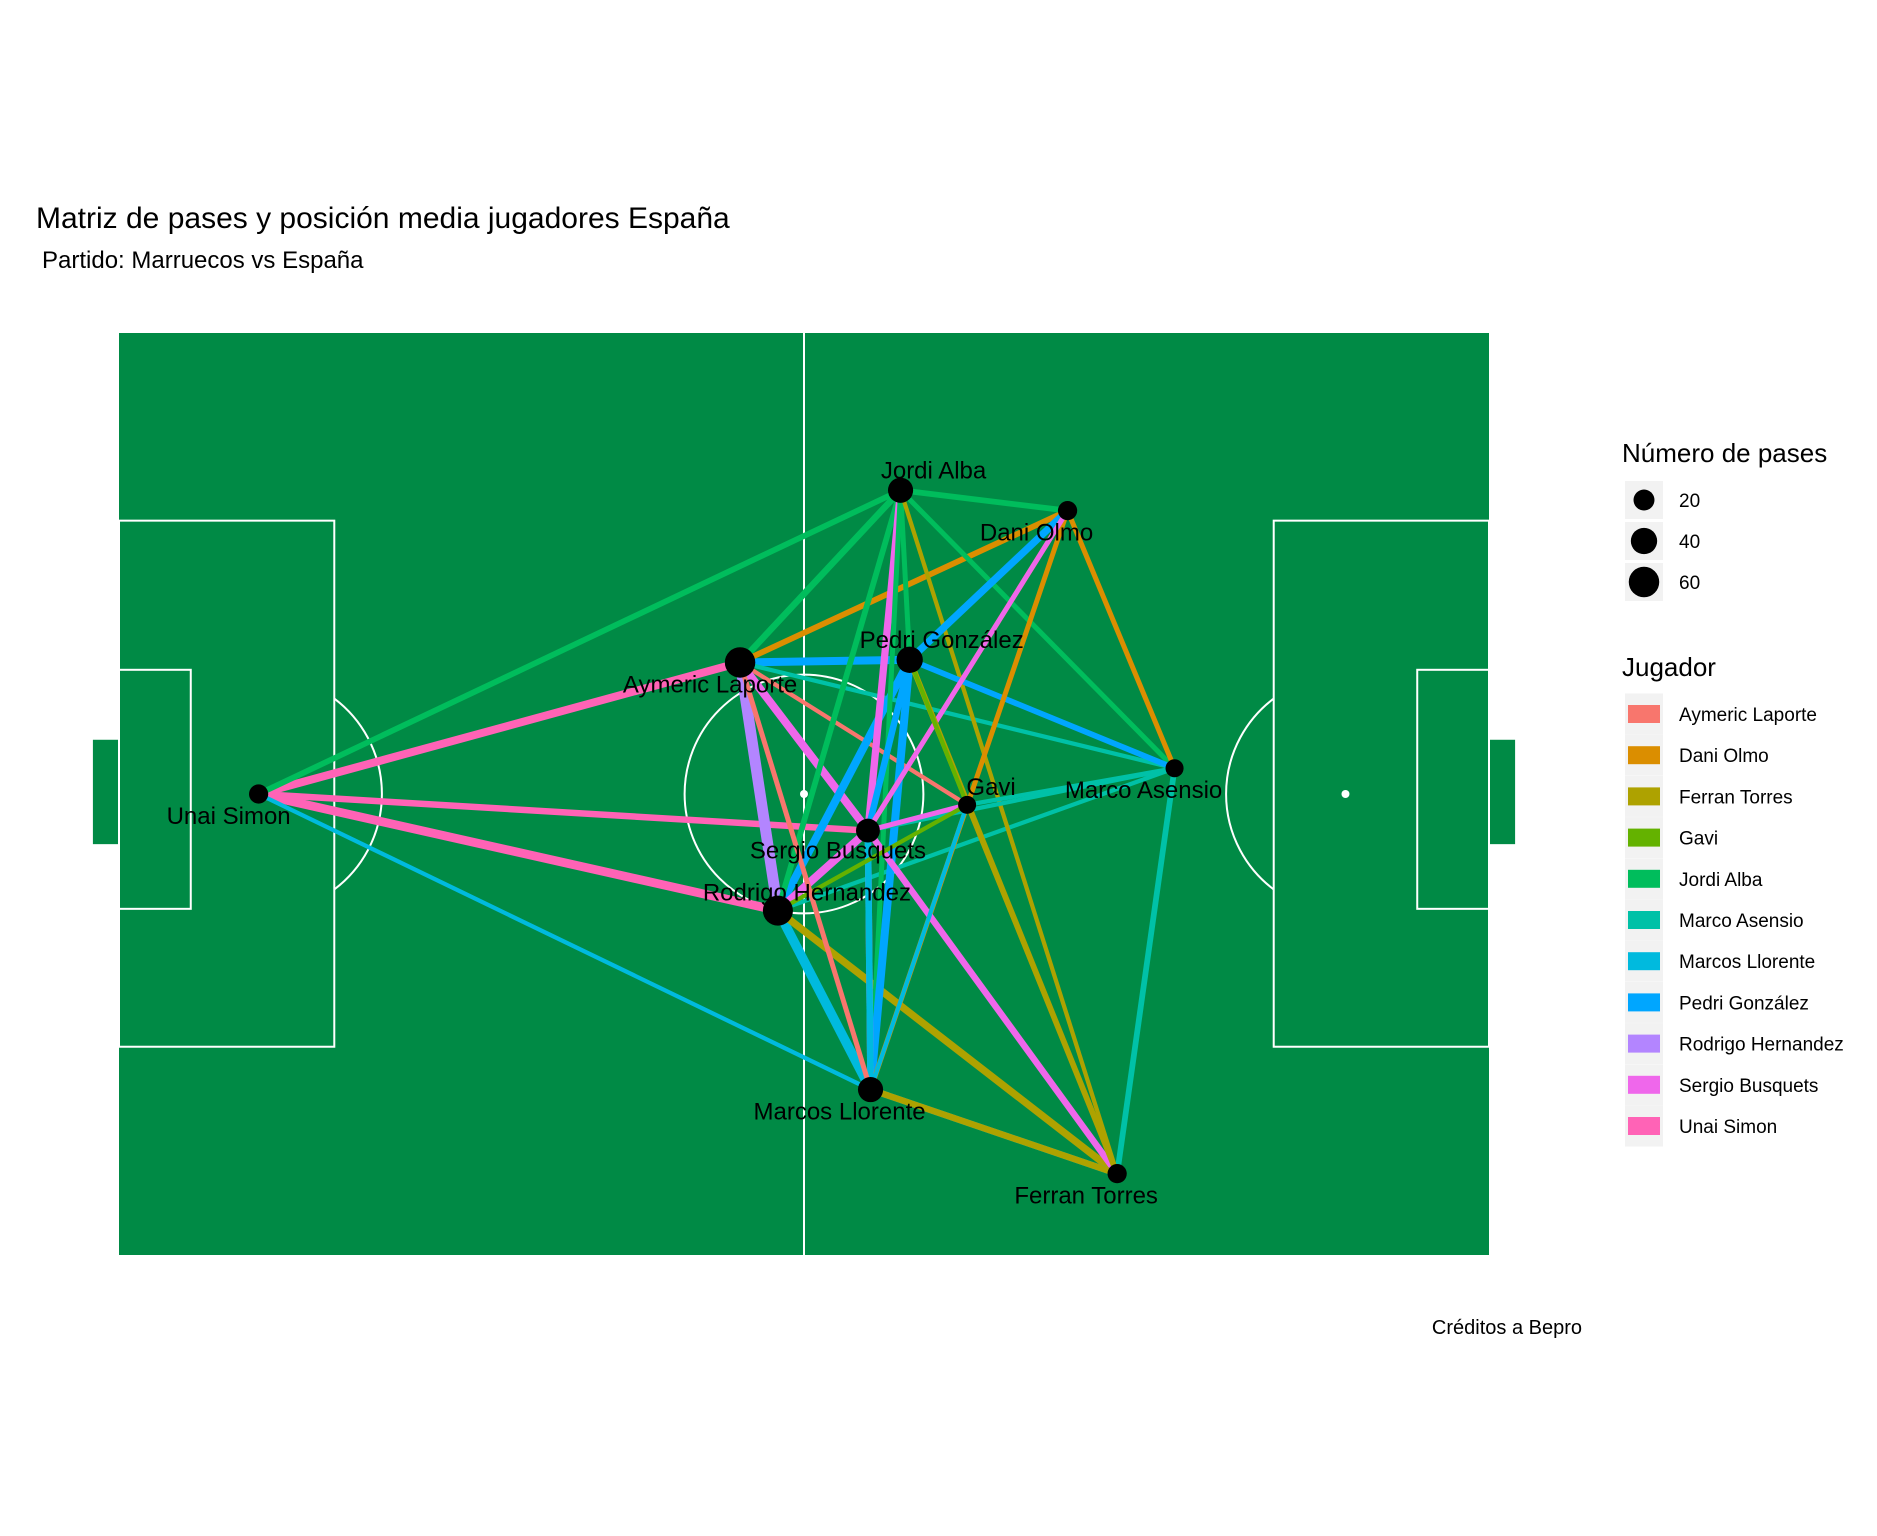 This screenshot has width=1877, height=1536. What do you see at coordinates (1698, 839) in the screenshot?
I see `color-legend-label-gavi: Gavi` at bounding box center [1698, 839].